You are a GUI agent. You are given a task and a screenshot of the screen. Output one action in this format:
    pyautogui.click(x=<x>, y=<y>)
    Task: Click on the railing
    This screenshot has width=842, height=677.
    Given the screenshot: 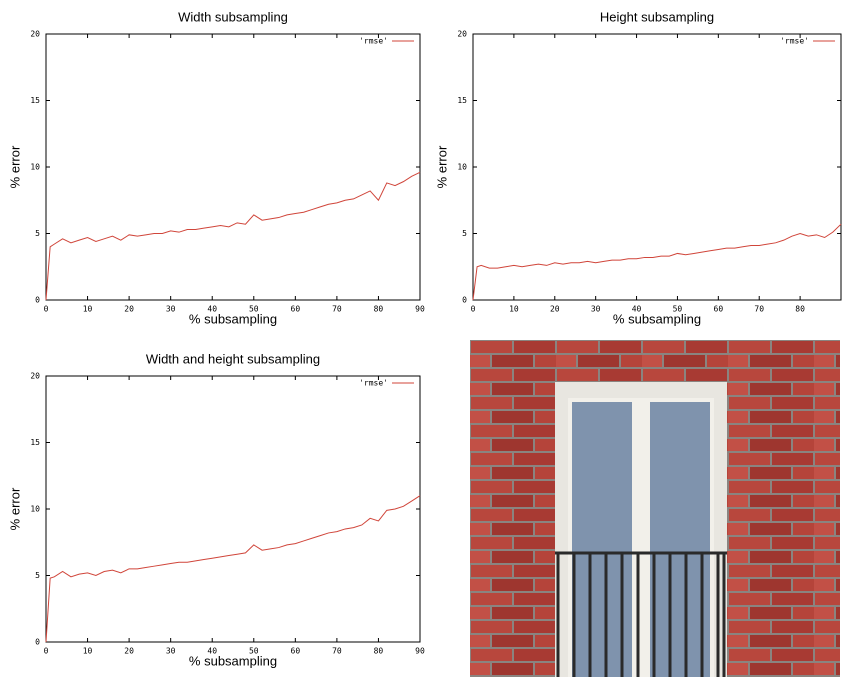 What is the action you would take?
    pyautogui.click(x=641, y=614)
    